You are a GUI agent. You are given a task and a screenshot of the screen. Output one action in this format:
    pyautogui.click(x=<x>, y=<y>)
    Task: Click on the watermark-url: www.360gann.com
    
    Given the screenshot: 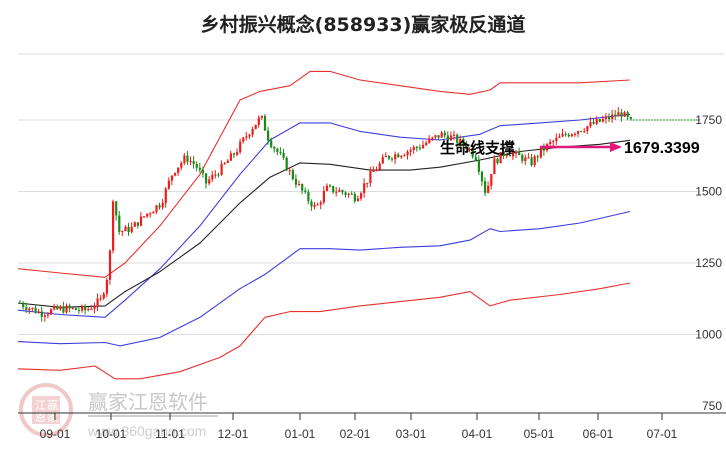 What is the action you would take?
    pyautogui.click(x=146, y=431)
    